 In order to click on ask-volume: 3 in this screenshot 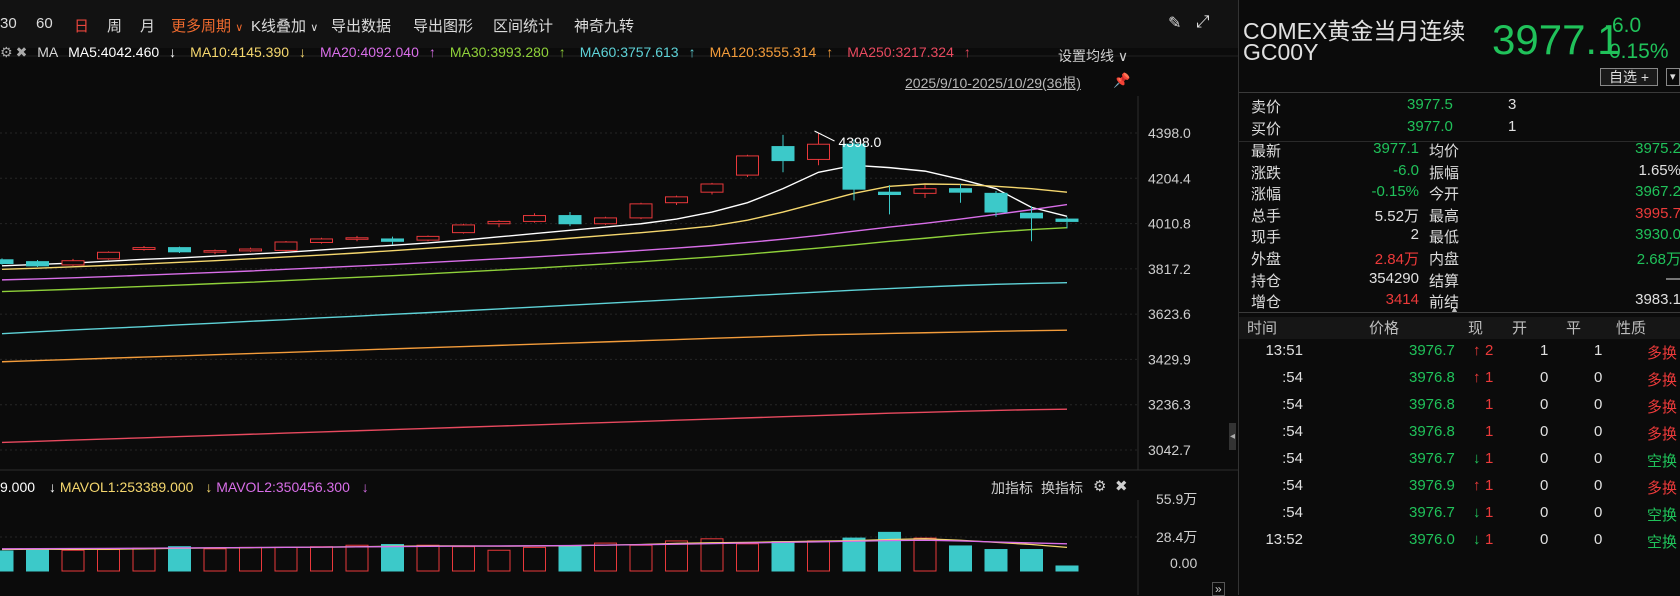, I will do `click(1512, 104)`.